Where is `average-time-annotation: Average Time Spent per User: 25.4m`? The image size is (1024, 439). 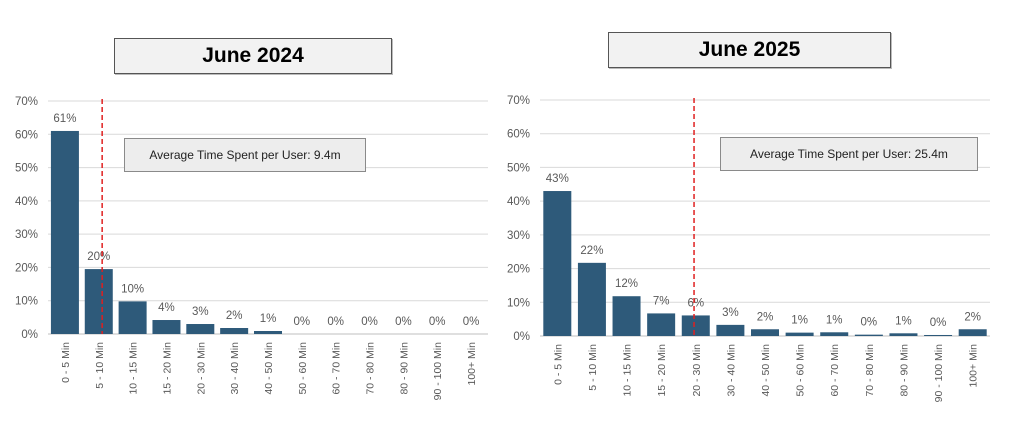 average-time-annotation: Average Time Spent per User: 25.4m is located at coordinates (849, 154).